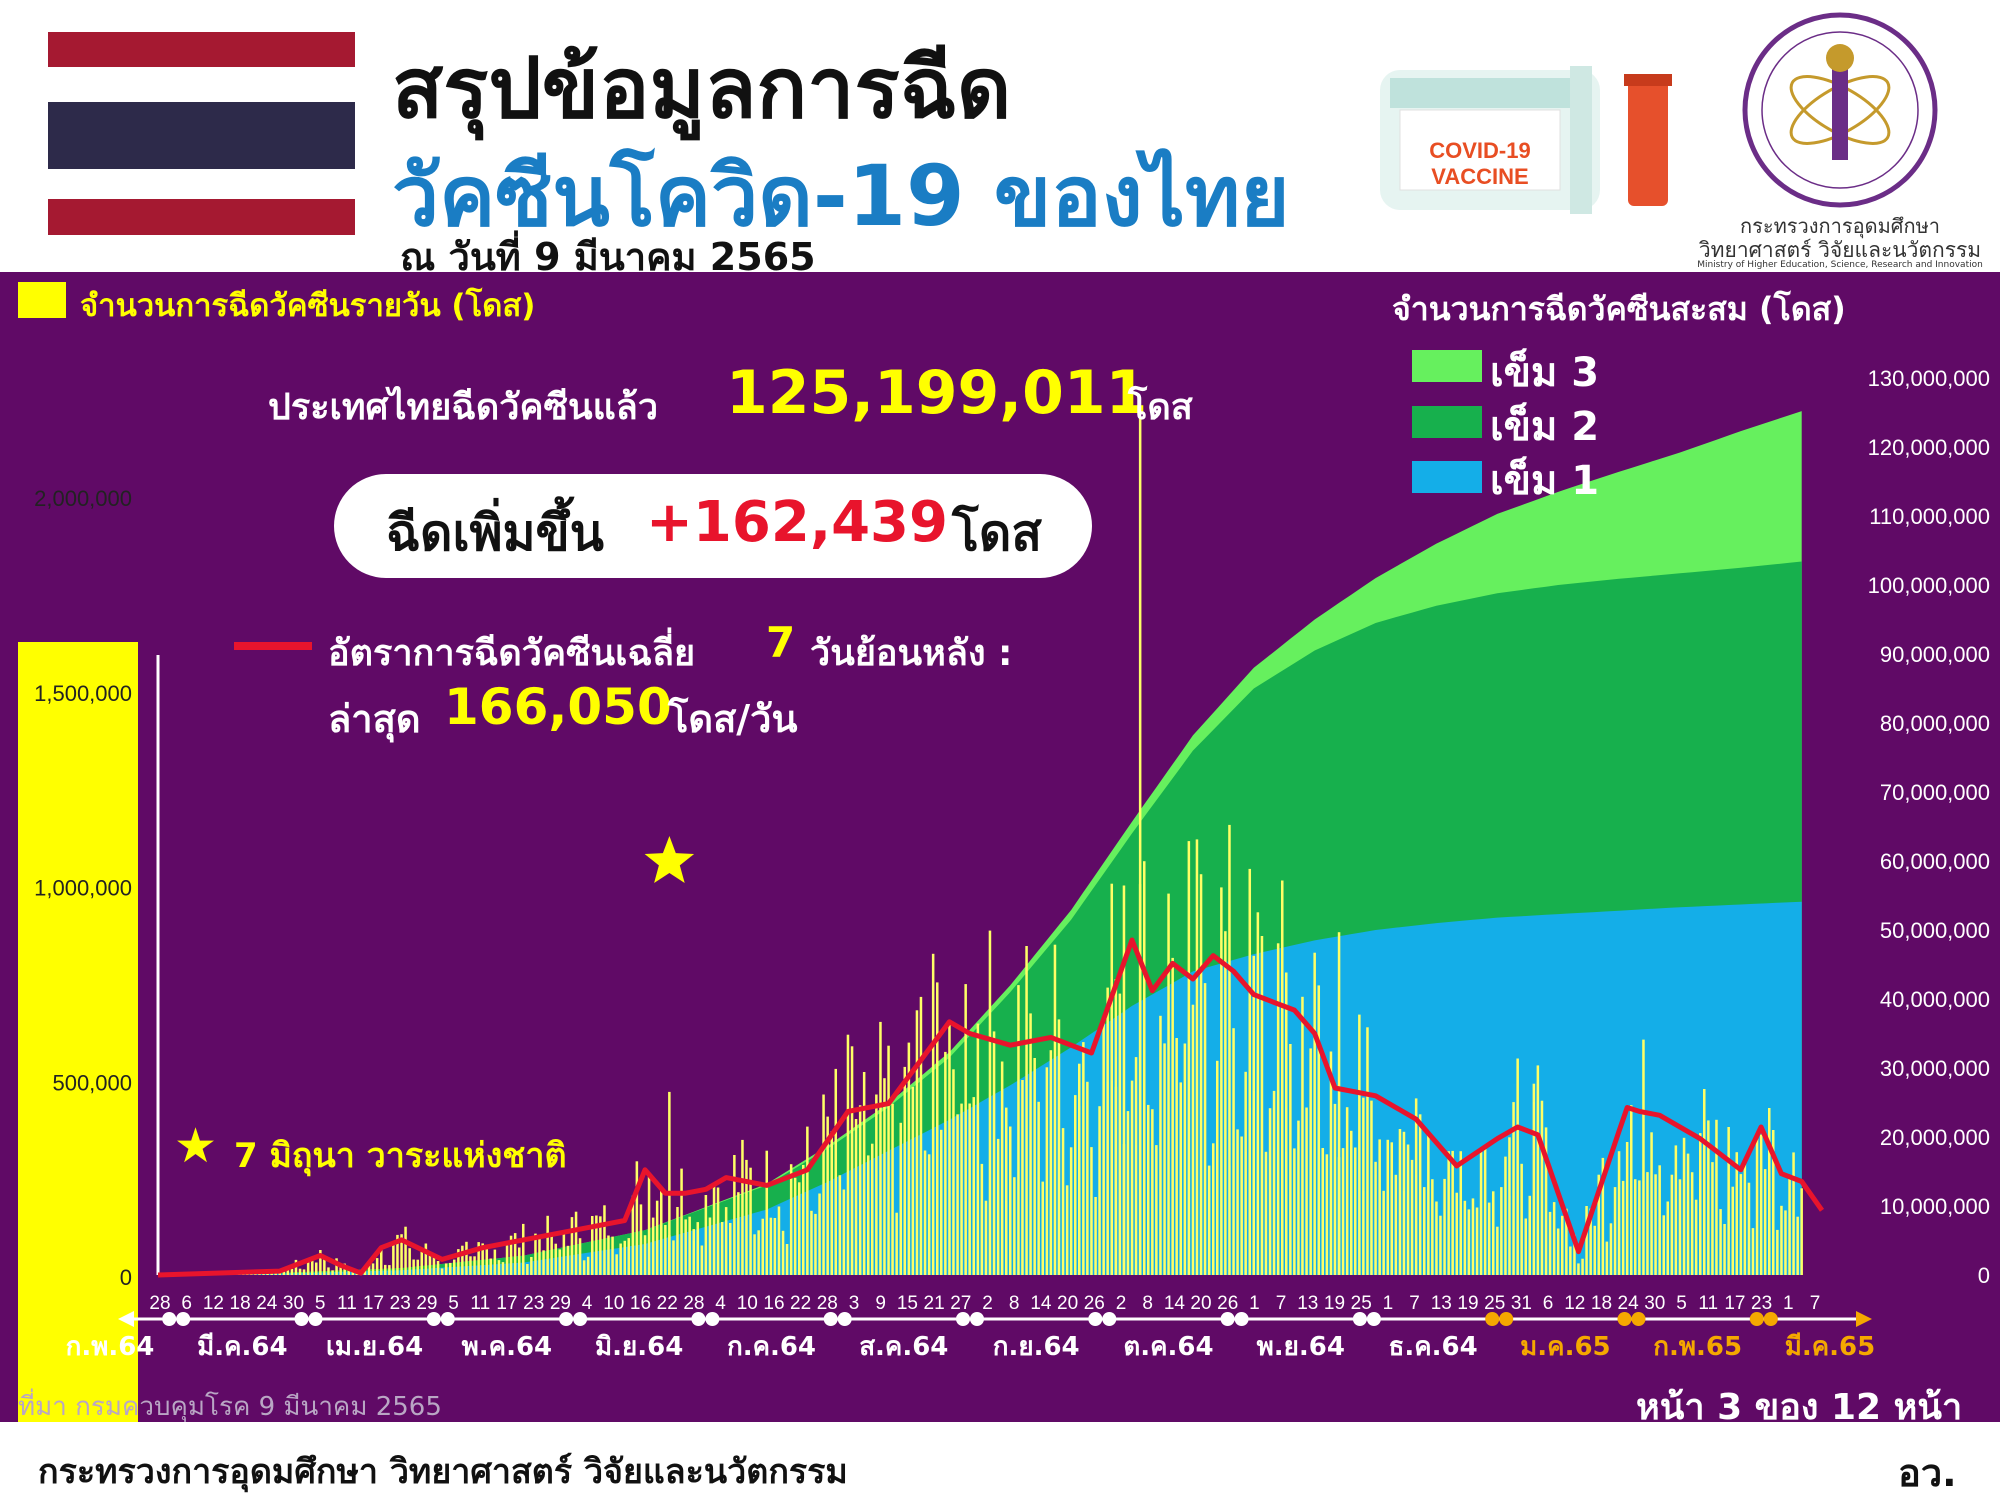 The height and width of the screenshot is (1503, 2000). I want to click on right-tick-label: 90,000,000, so click(1935, 654).